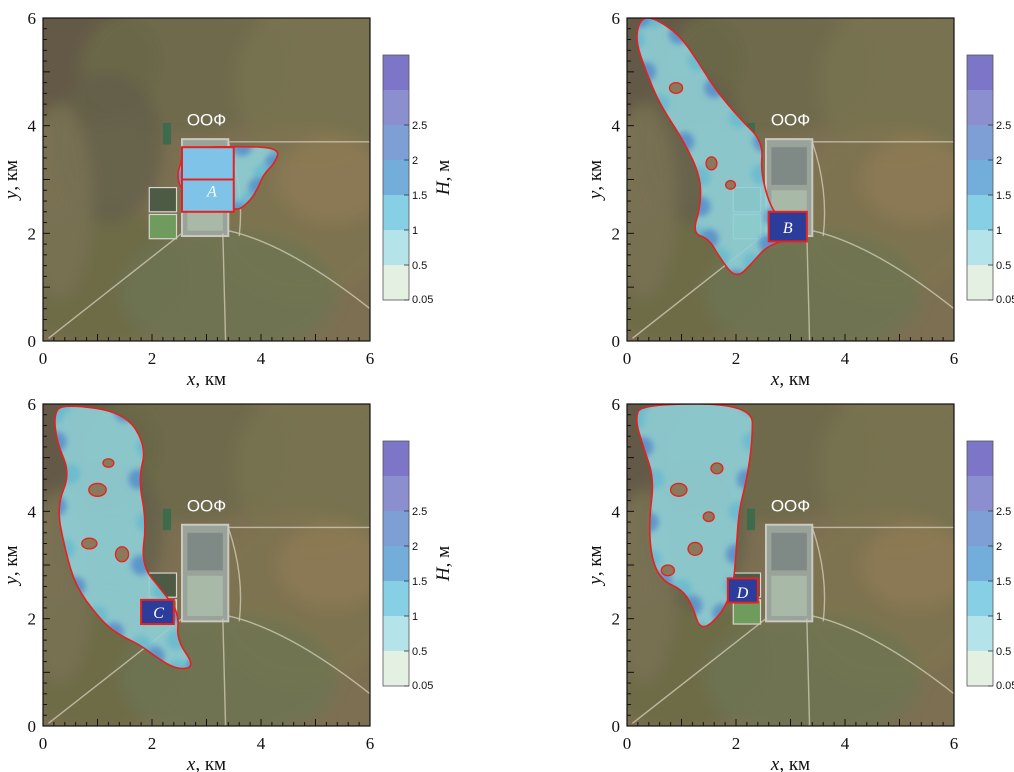  What do you see at coordinates (742, 593) in the screenshot?
I see `reservoir-label: D` at bounding box center [742, 593].